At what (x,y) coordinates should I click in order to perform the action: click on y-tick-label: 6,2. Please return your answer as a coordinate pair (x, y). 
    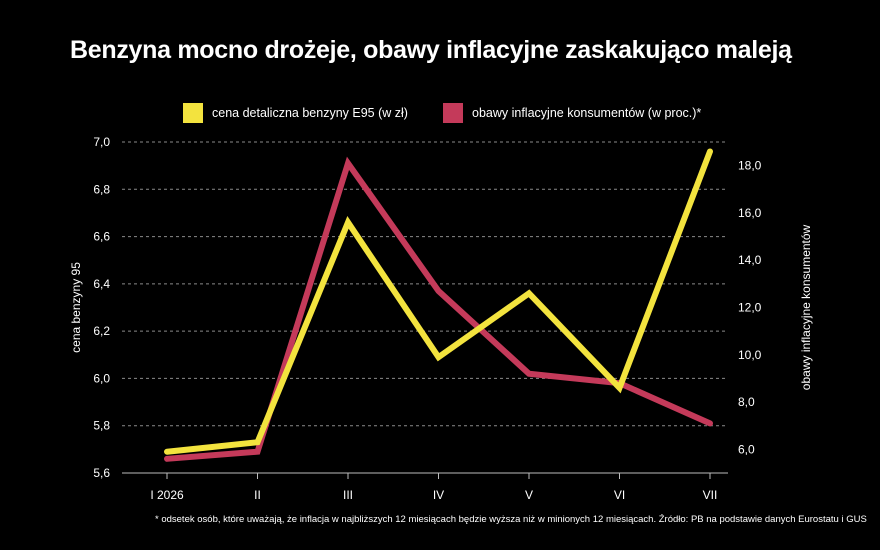
    Looking at the image, I should click on (101, 331).